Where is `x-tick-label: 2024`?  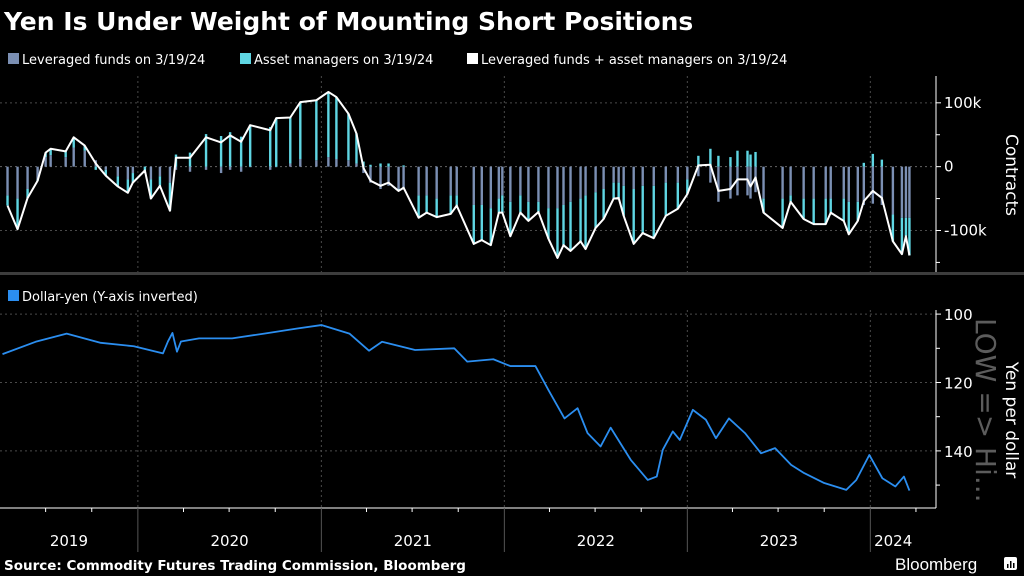
x-tick-label: 2024 is located at coordinates (893, 541).